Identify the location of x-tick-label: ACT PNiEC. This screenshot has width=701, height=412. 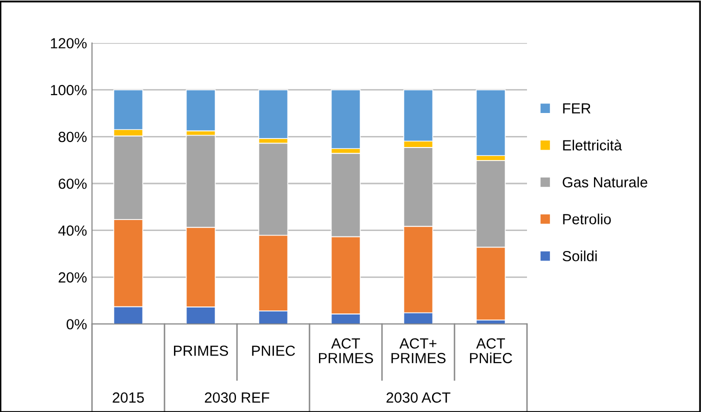
(491, 351).